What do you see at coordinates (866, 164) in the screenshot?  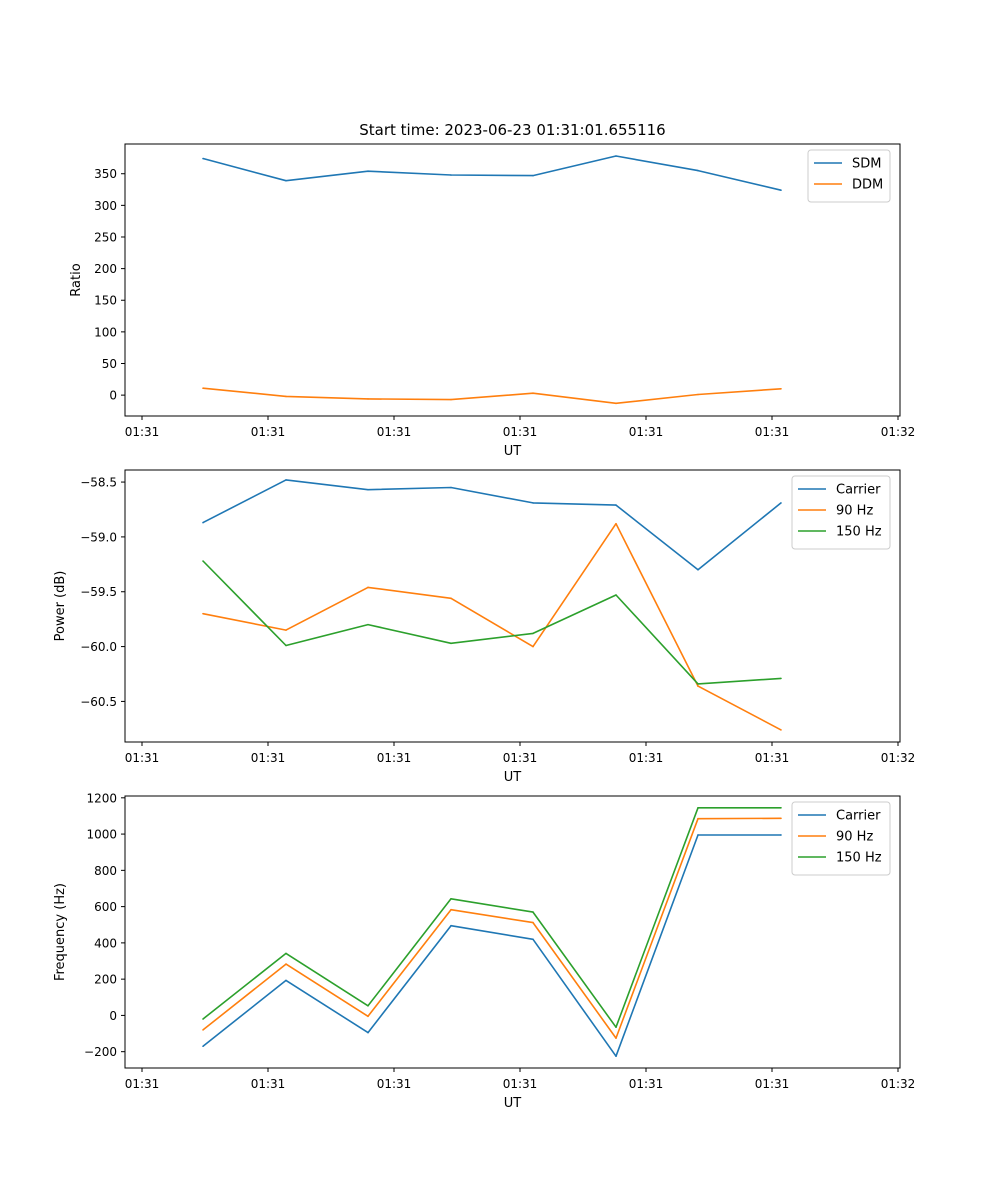 I see `legend-label: SDM` at bounding box center [866, 164].